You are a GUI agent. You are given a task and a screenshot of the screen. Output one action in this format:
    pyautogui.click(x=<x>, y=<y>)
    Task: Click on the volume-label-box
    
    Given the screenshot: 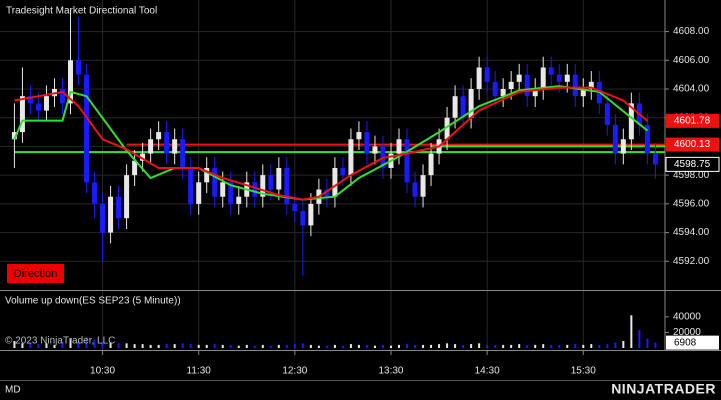 What is the action you would take?
    pyautogui.click(x=692, y=342)
    